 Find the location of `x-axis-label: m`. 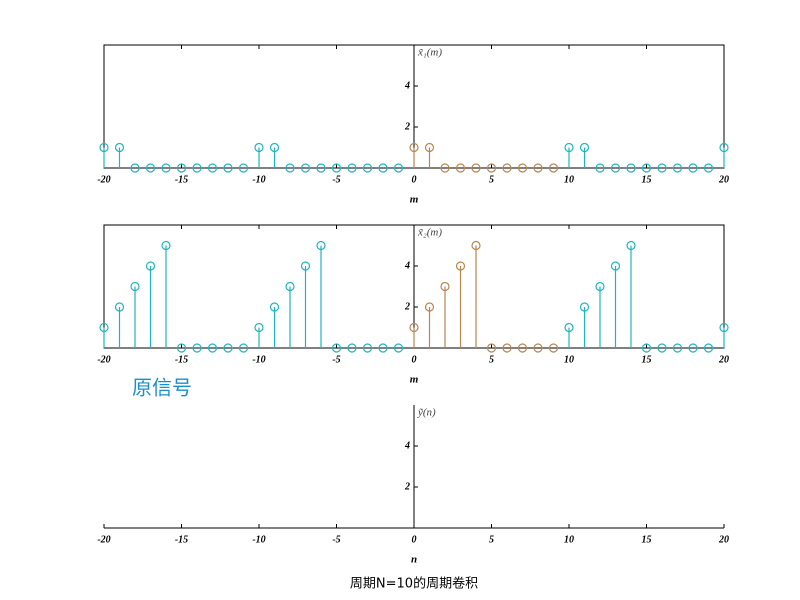

x-axis-label: m is located at coordinates (414, 380).